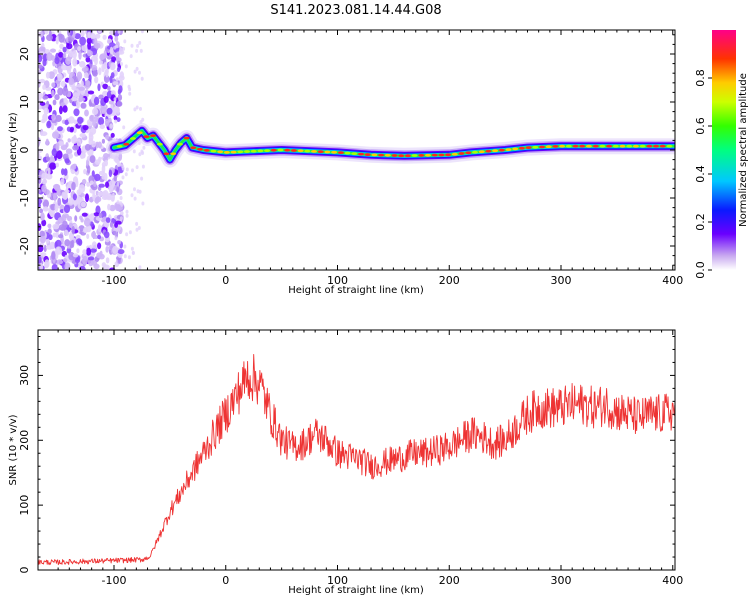 The height and width of the screenshot is (600, 750). I want to click on colorbar-tick-label: 0.4, so click(700, 174).